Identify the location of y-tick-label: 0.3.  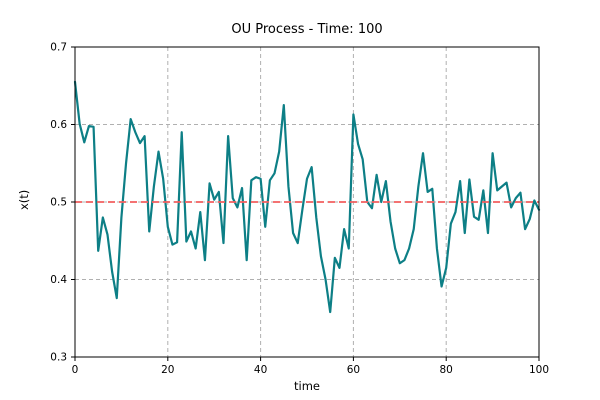
(58, 358).